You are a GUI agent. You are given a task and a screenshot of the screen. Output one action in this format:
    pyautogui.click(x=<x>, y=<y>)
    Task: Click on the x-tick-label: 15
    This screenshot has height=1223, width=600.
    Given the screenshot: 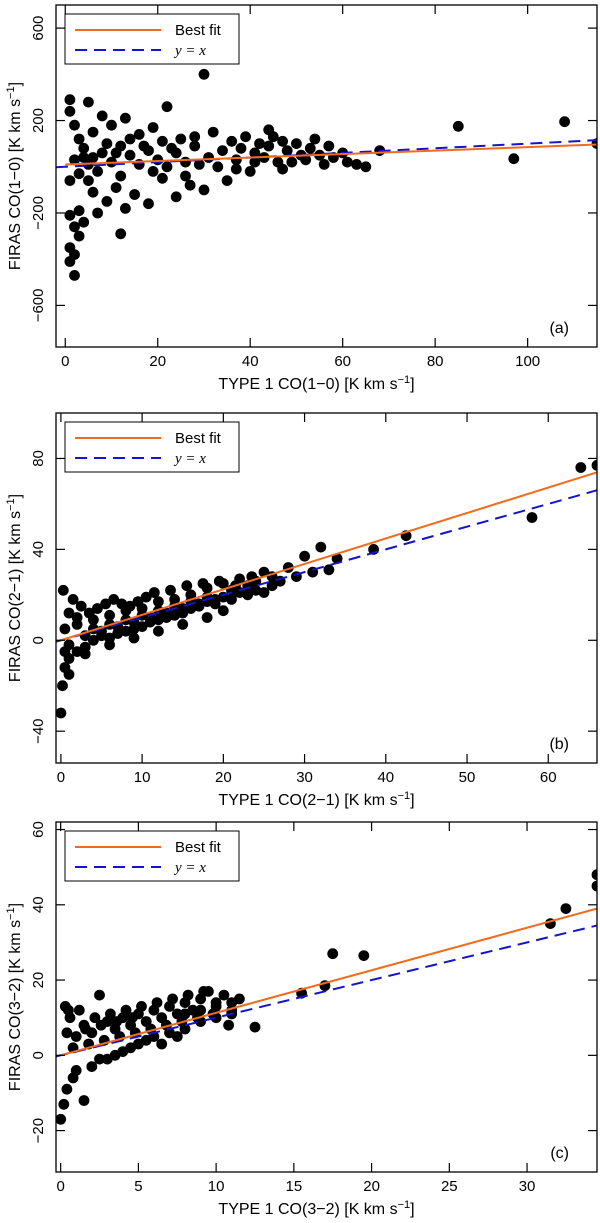 What is the action you would take?
    pyautogui.click(x=294, y=1186)
    